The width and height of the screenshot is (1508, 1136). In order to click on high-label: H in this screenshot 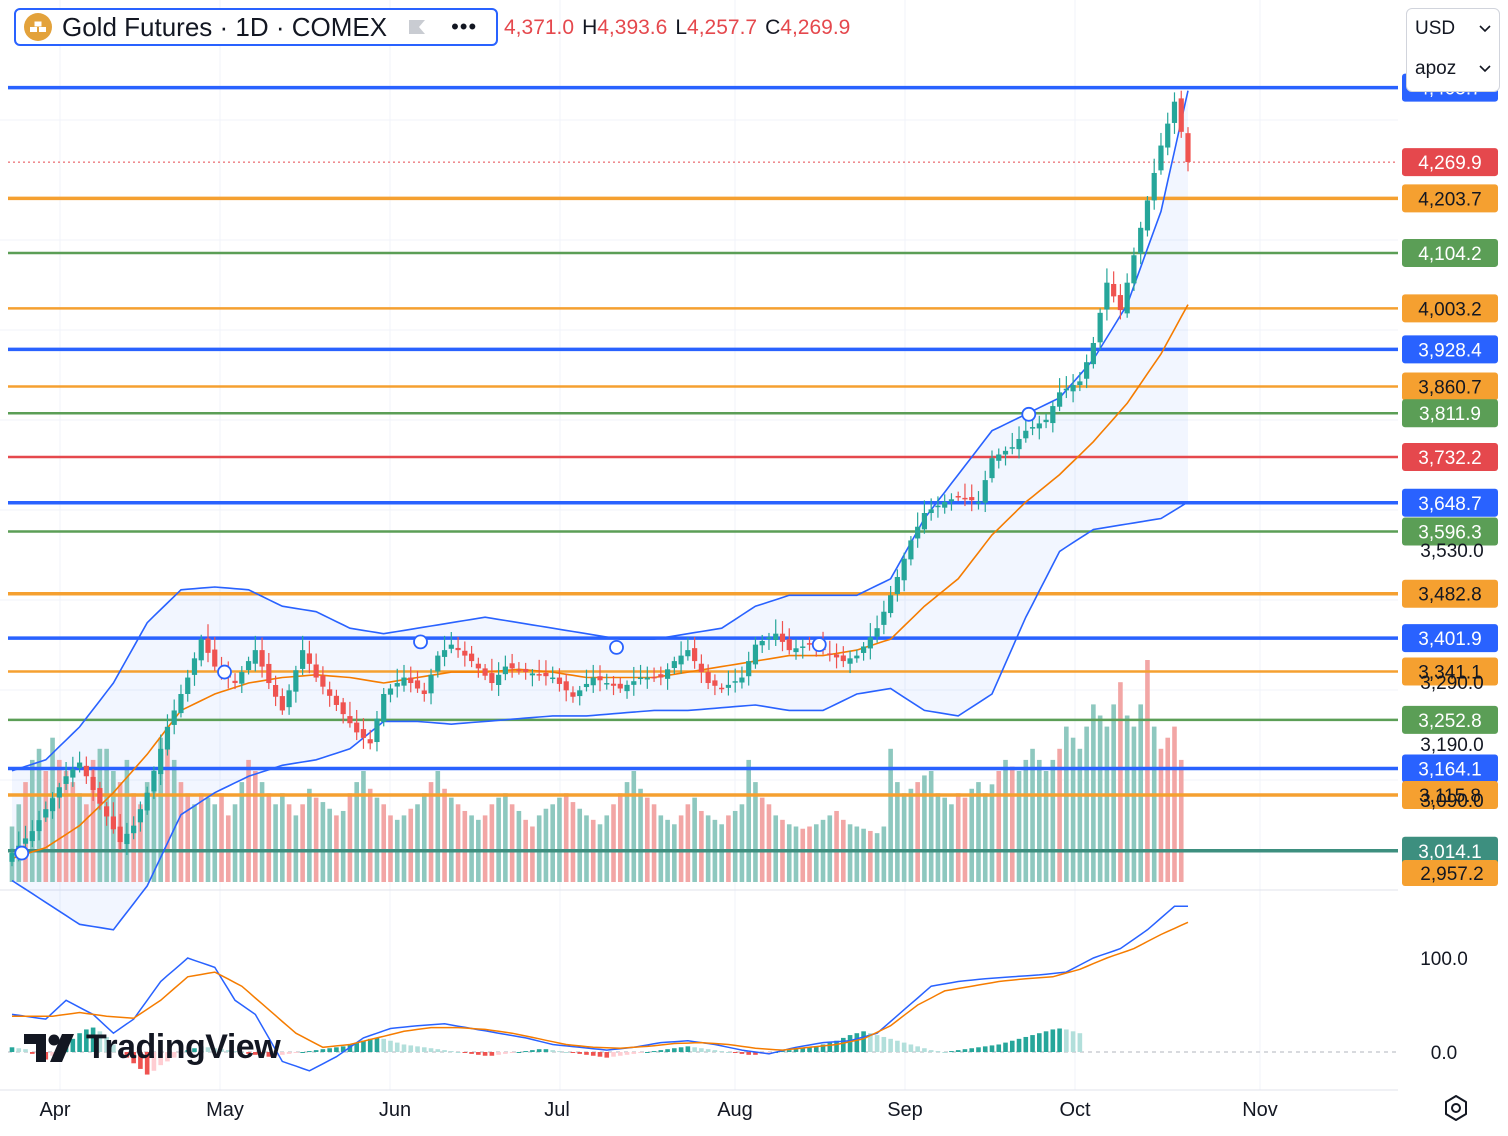, I will do `click(589, 27)`.